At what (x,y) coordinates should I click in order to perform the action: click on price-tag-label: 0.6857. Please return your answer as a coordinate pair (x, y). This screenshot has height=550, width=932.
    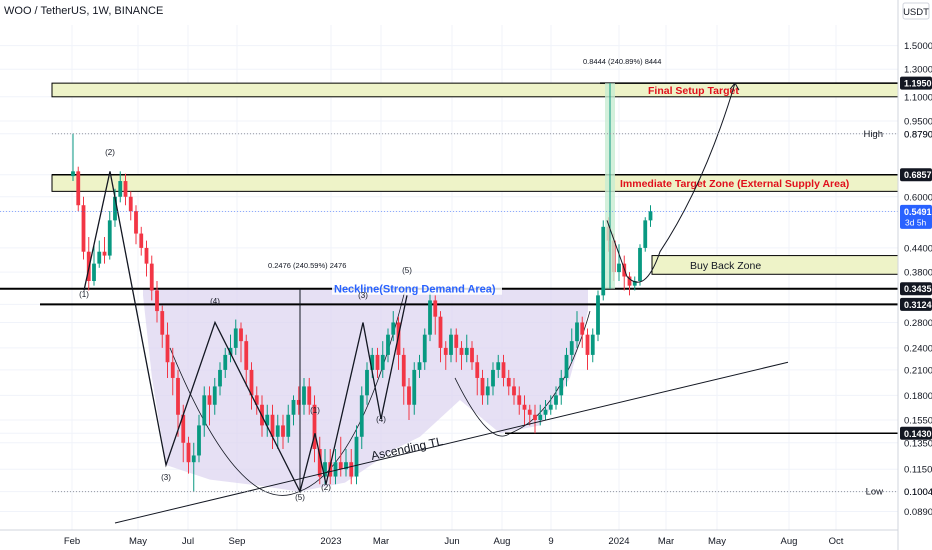
    Looking at the image, I should click on (918, 175).